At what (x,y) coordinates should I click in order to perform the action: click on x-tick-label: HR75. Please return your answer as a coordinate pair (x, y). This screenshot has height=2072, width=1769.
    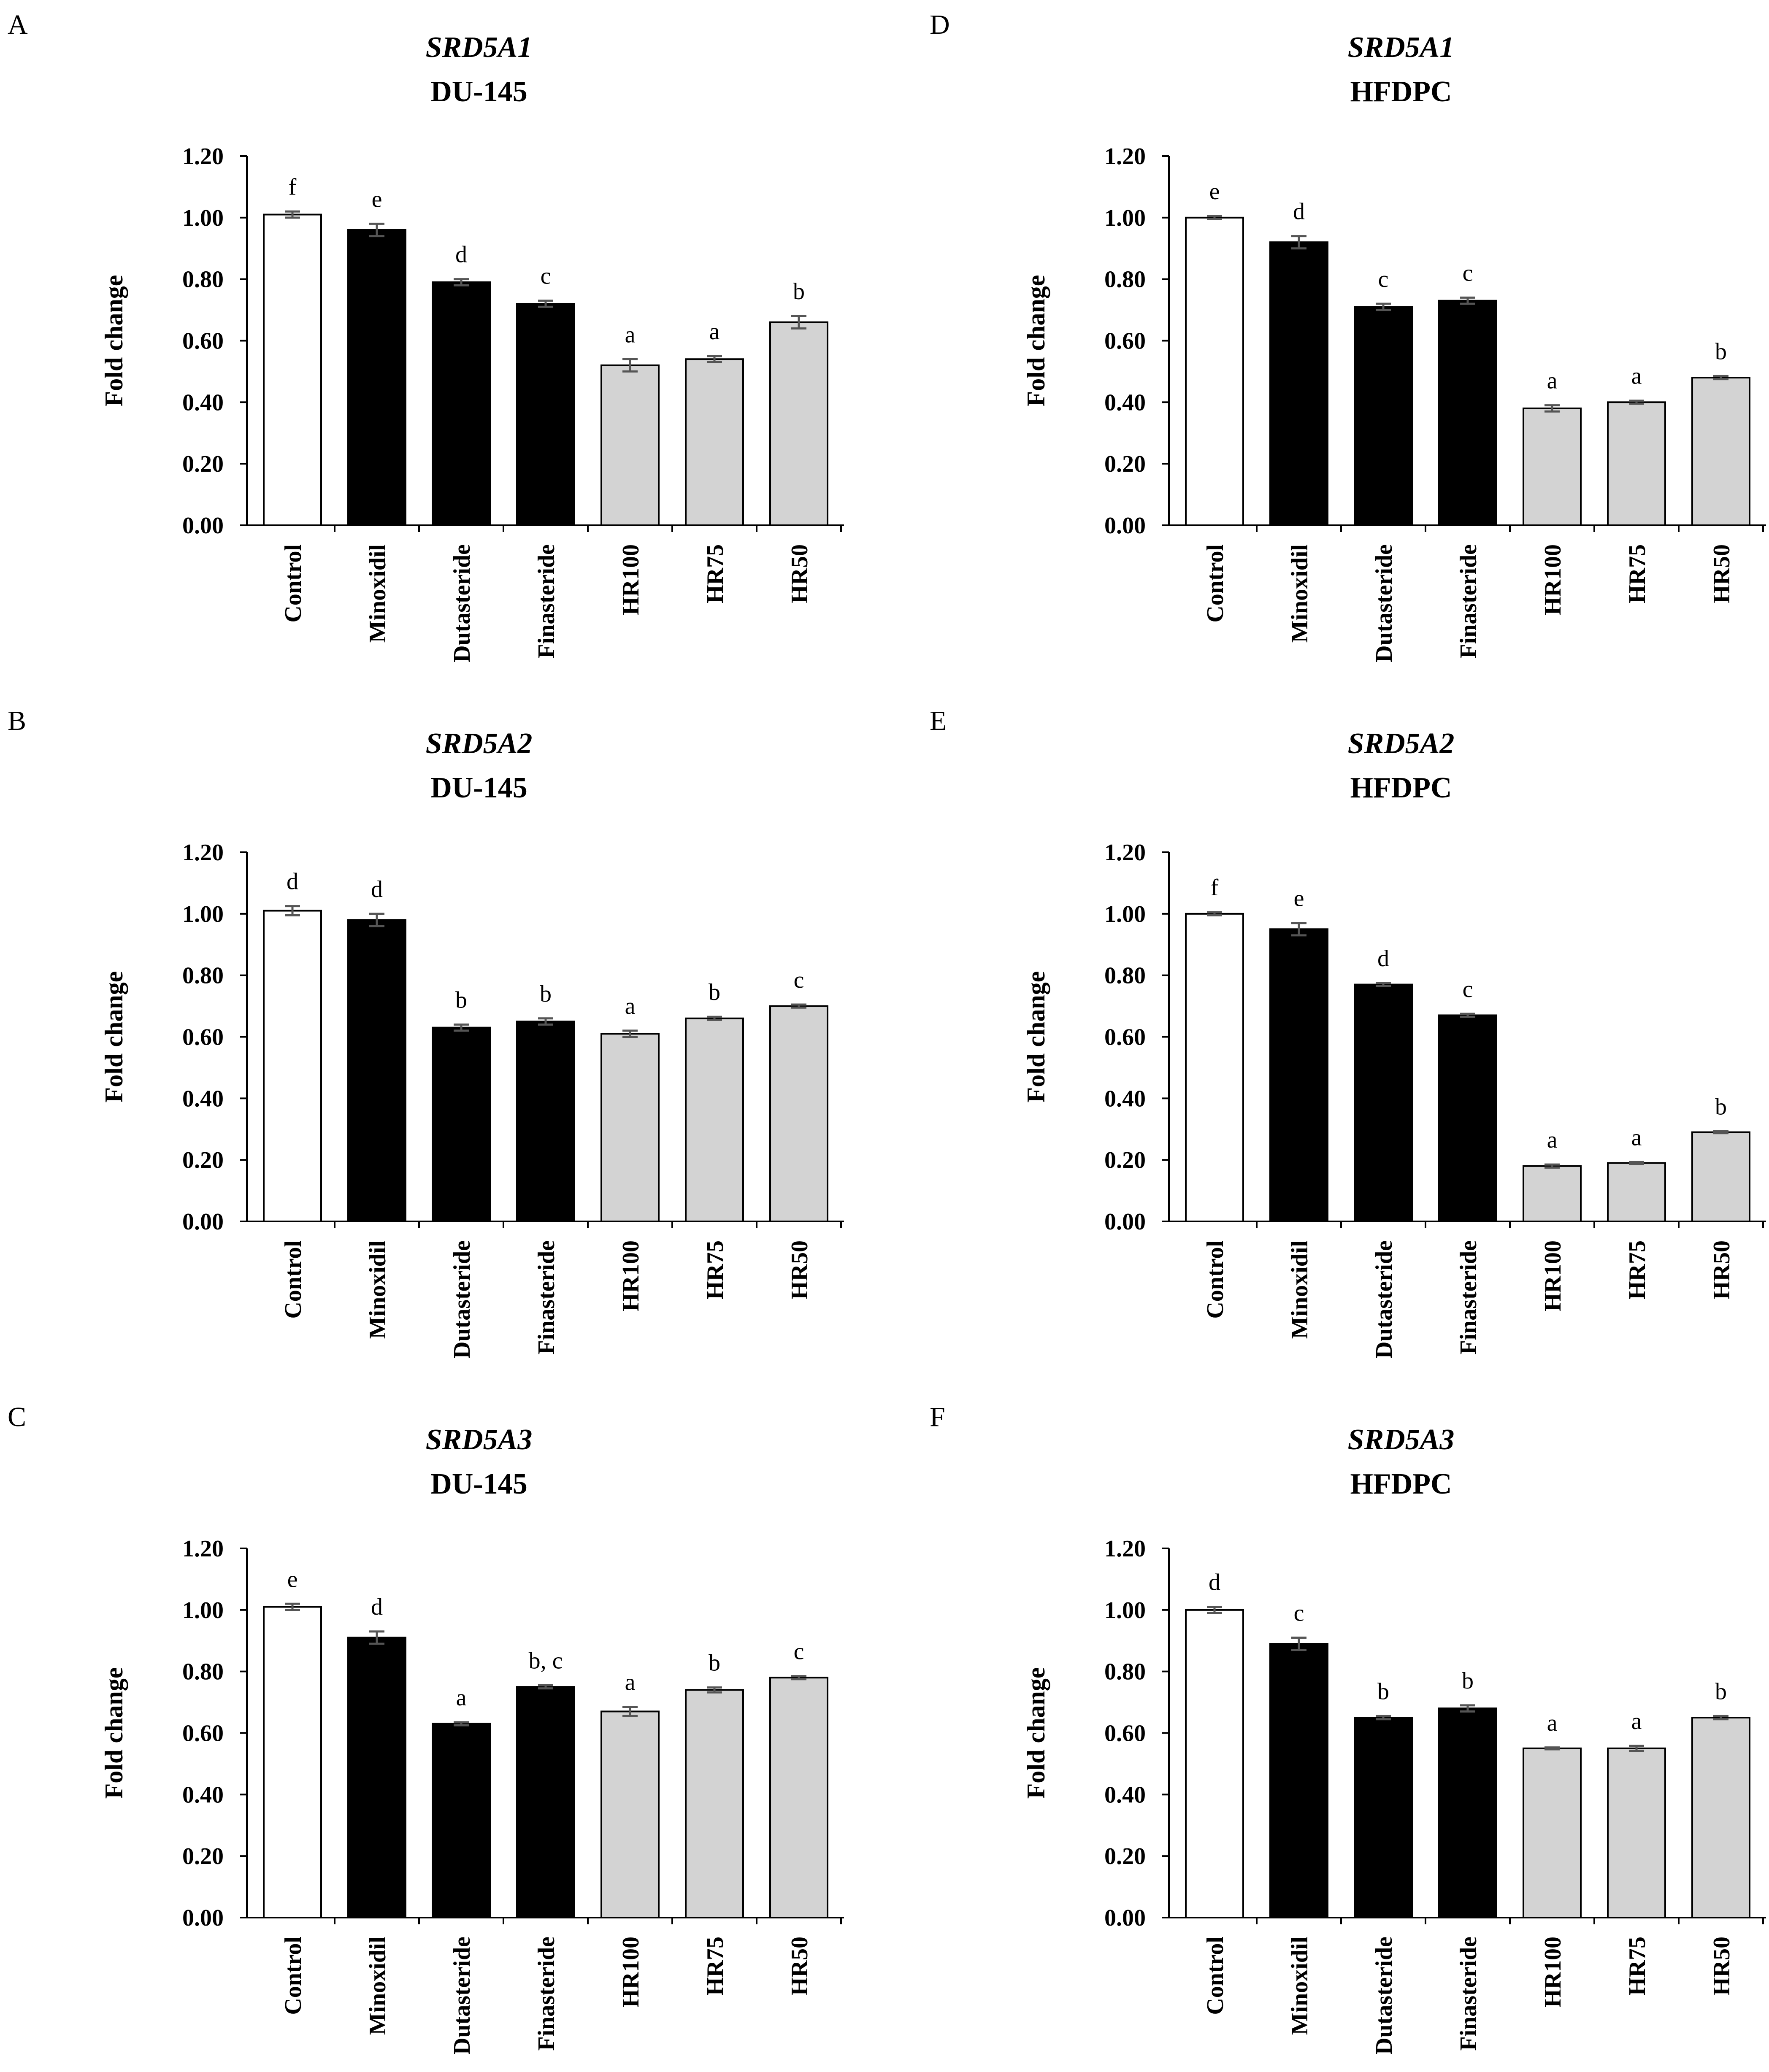
    Looking at the image, I should click on (1637, 1269).